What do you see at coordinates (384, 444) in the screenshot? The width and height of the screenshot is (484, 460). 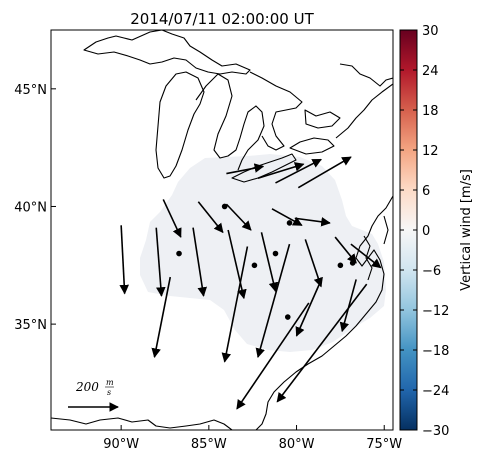 I see `longitude-tick-label: 75°W` at bounding box center [384, 444].